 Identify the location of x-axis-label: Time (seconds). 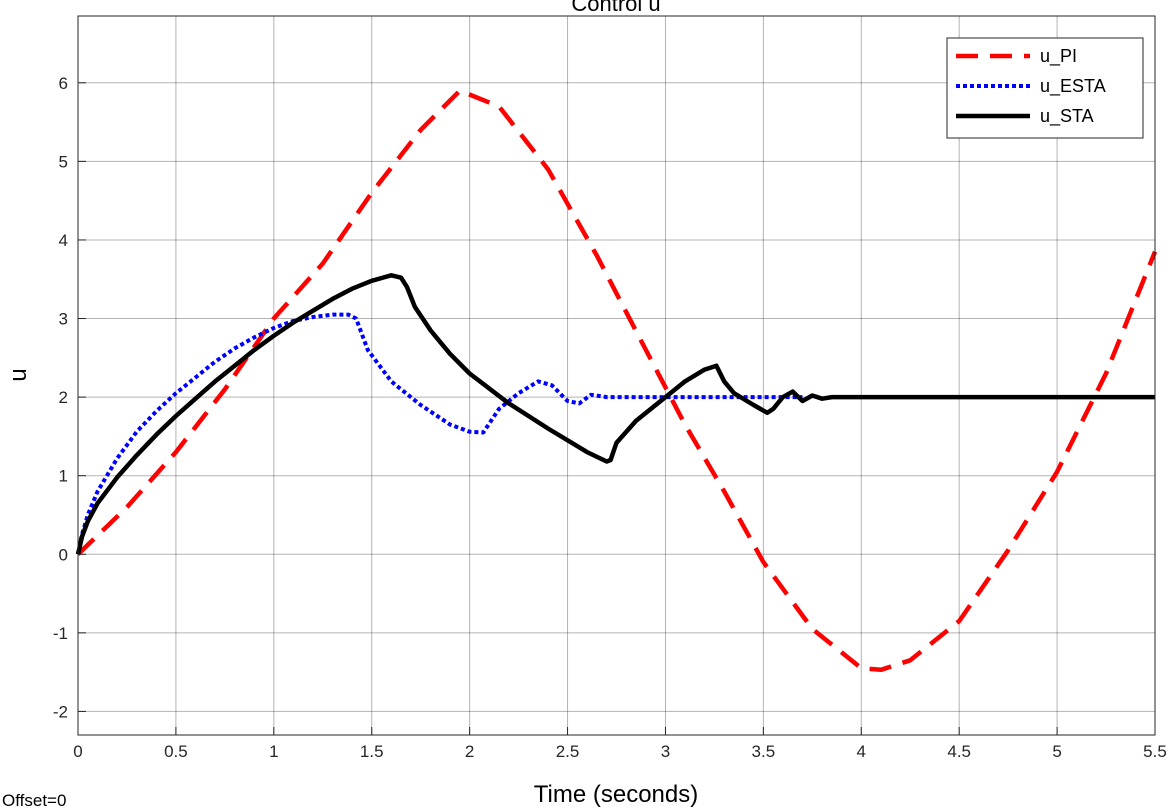
(616, 794).